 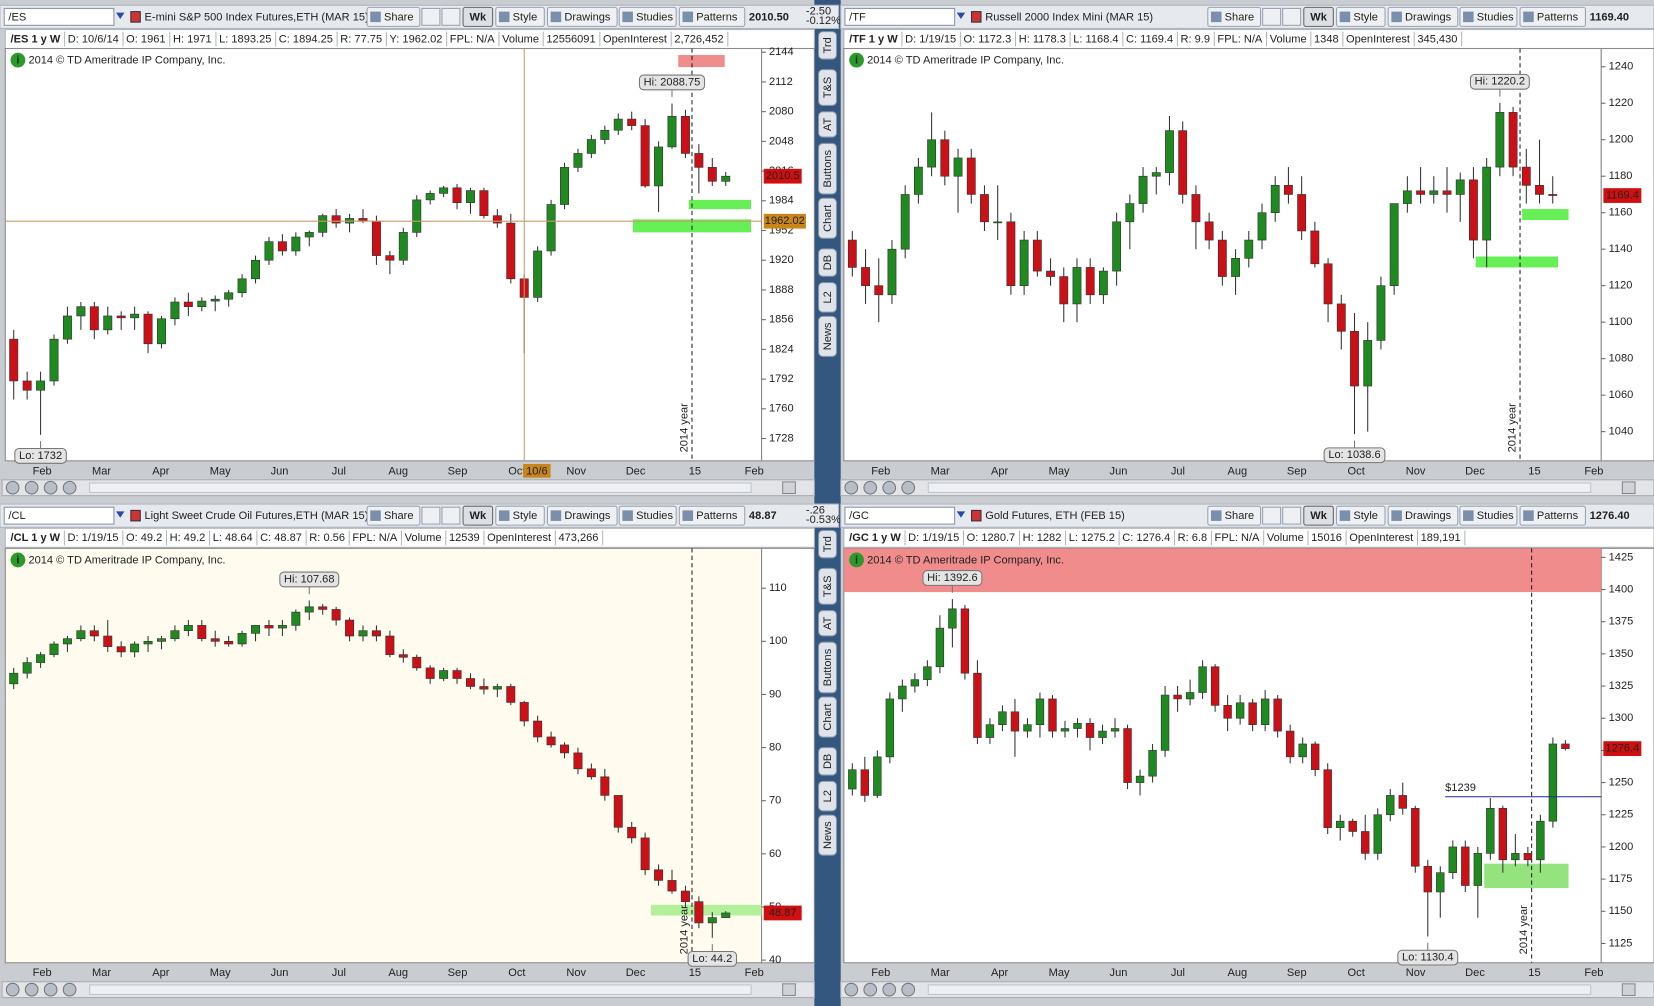 What do you see at coordinates (781, 260) in the screenshot?
I see `y-tick-label: 1920` at bounding box center [781, 260].